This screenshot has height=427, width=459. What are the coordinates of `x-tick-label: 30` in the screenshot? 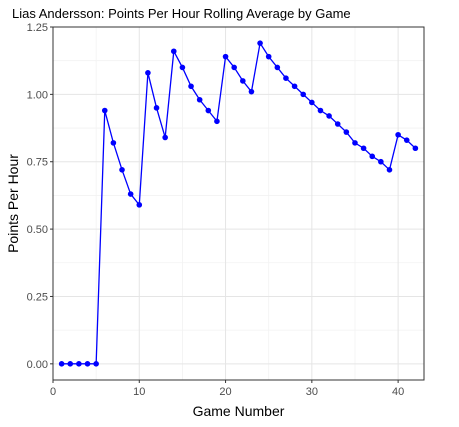 It's located at (312, 392).